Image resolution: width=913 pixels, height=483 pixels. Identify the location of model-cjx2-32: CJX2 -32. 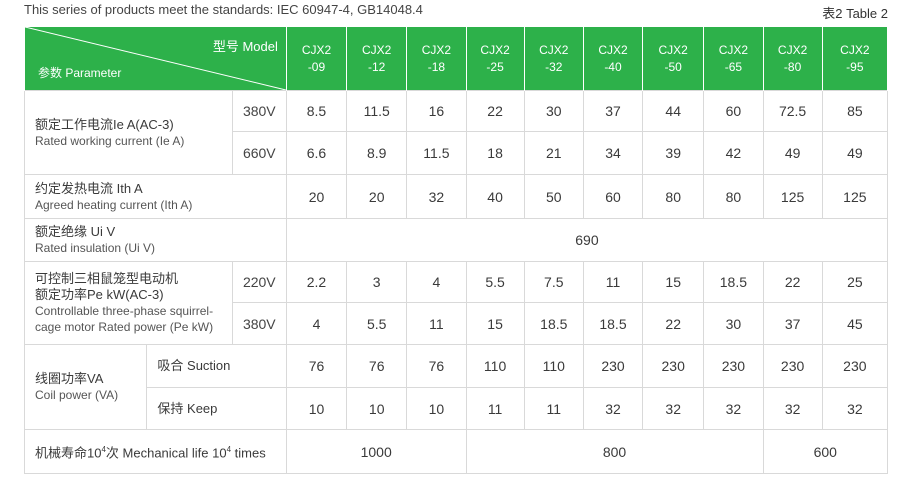
(553, 58).